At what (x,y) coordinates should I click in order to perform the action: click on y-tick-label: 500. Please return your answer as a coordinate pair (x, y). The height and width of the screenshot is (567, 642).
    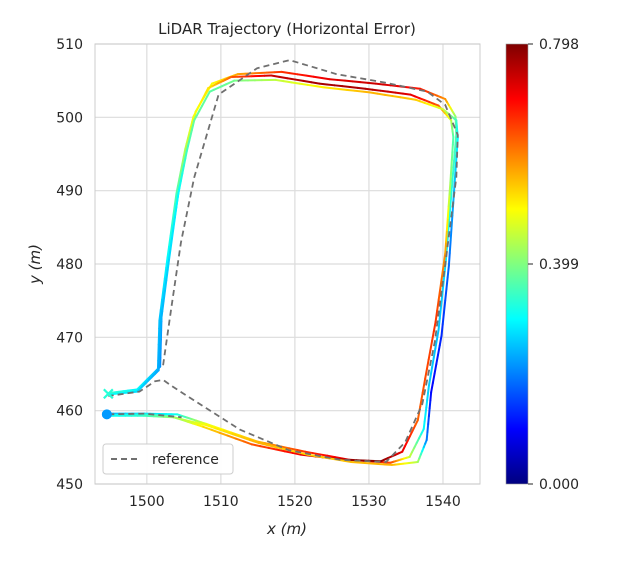
    Looking at the image, I should click on (69, 118).